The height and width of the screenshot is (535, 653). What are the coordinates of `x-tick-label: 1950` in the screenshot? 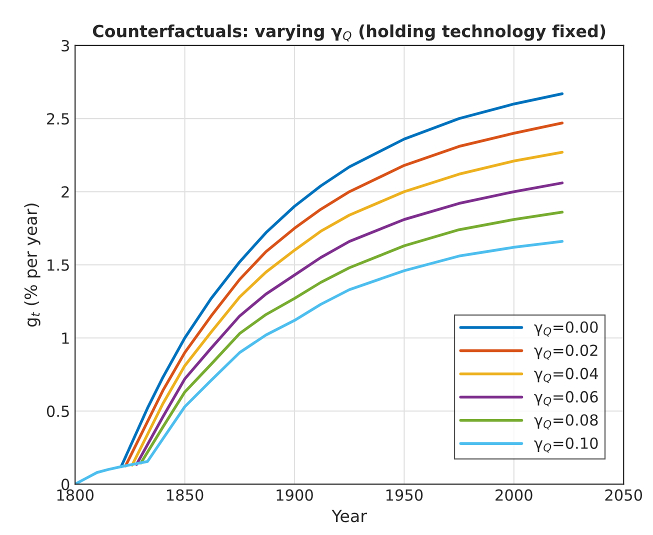 It's located at (404, 495).